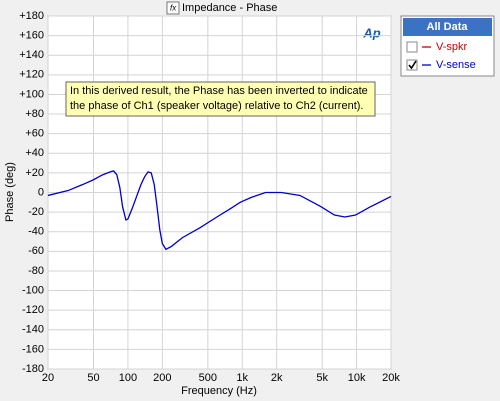 The width and height of the screenshot is (500, 401). What do you see at coordinates (391, 378) in the screenshot?
I see `x-tick-label: 20k` at bounding box center [391, 378].